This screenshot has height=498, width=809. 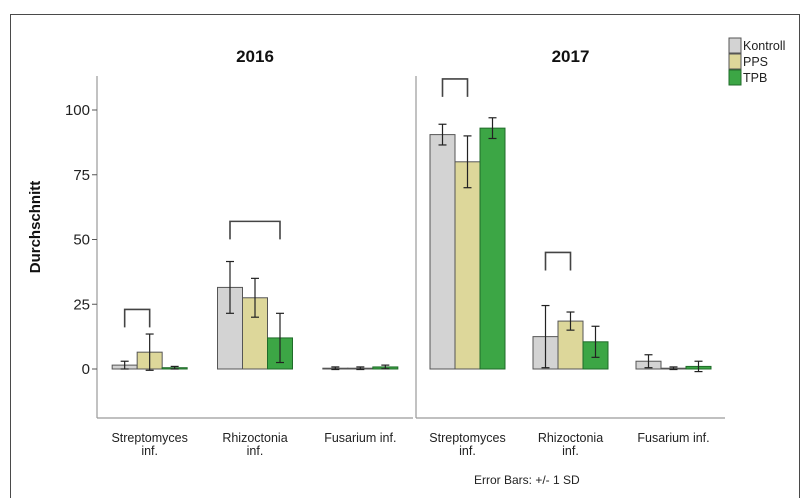 What do you see at coordinates (571, 56) in the screenshot?
I see `panel-title-2017: 2017` at bounding box center [571, 56].